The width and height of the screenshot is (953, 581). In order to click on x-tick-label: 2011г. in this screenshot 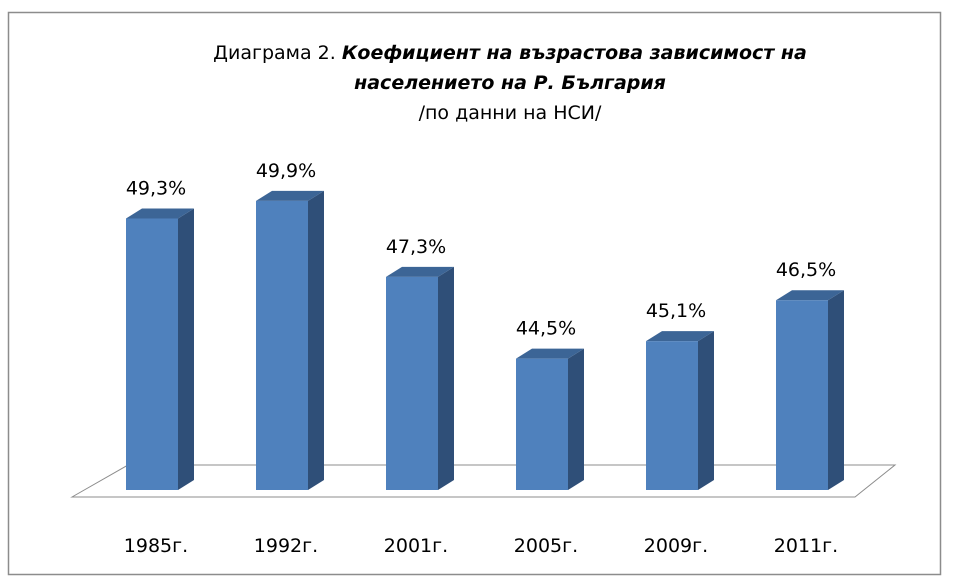, I will do `click(806, 546)`.